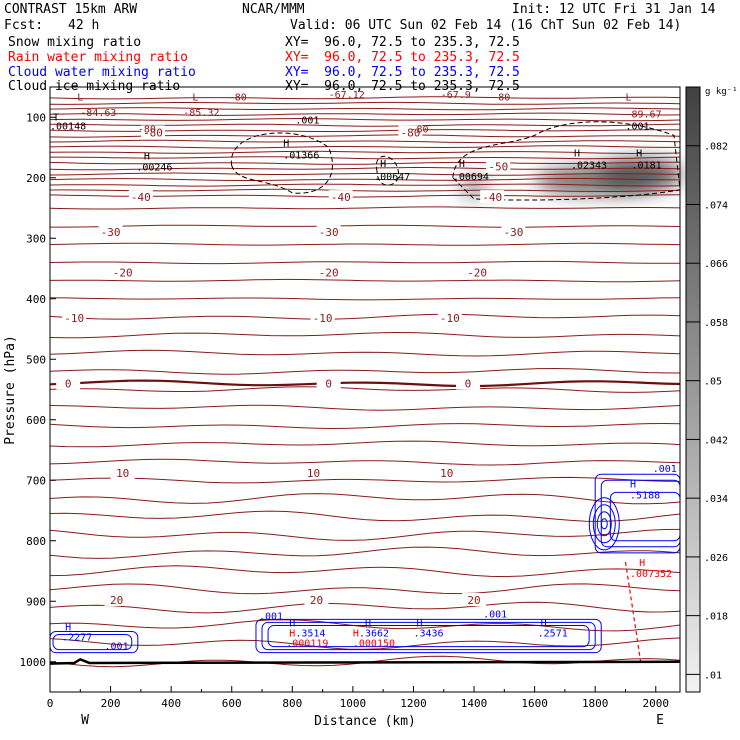 The height and width of the screenshot is (740, 740). What do you see at coordinates (33, 662) in the screenshot?
I see `y-tick-label: 1000` at bounding box center [33, 662].